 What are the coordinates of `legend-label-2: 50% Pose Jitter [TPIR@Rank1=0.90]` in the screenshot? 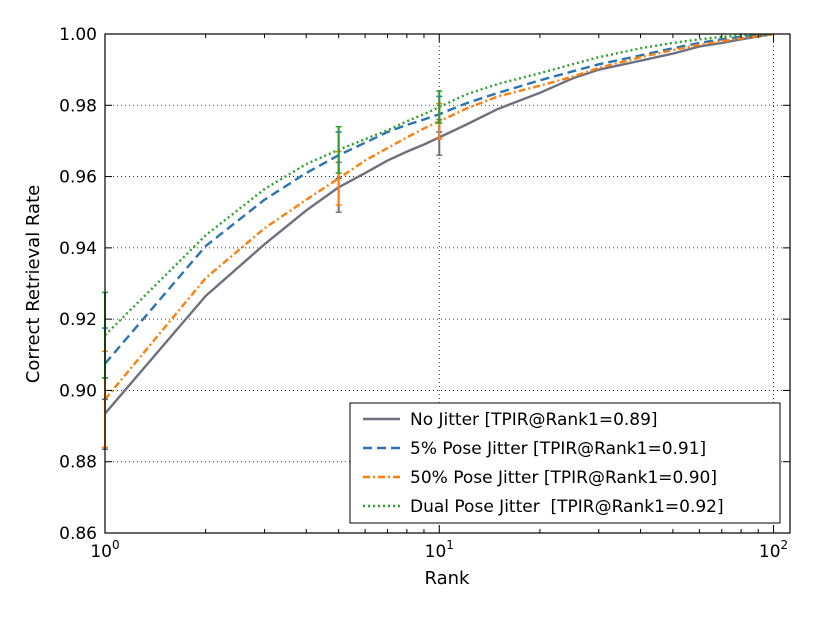 It's located at (563, 478).